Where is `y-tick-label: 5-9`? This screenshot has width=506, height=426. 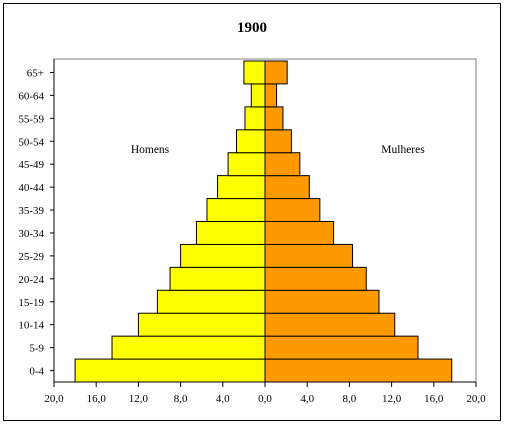 y-tick-label: 5-9 is located at coordinates (36, 349).